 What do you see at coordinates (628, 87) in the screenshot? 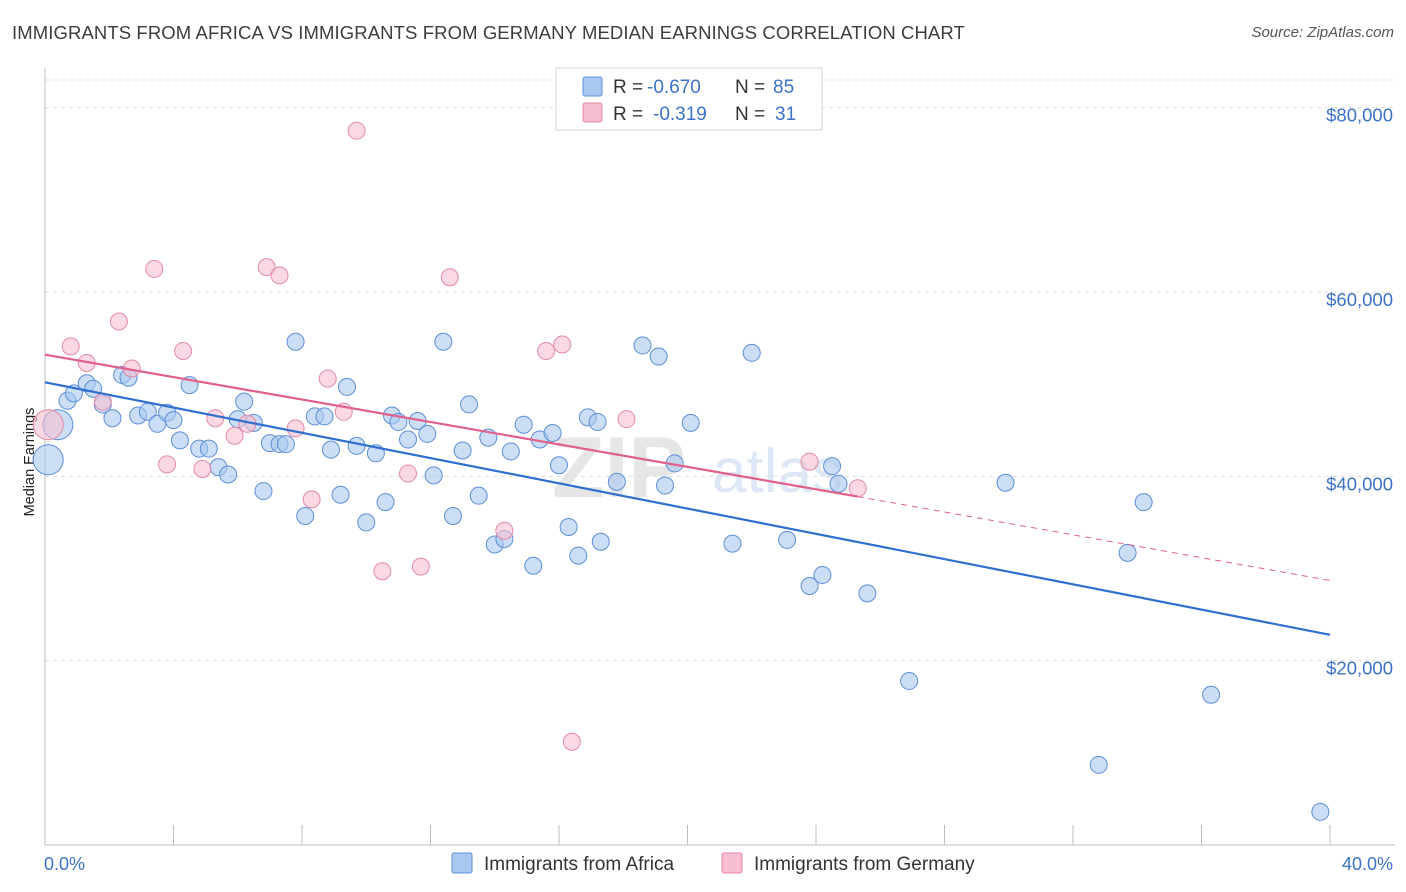
I see `legend-africa-r-label: R =` at bounding box center [628, 87].